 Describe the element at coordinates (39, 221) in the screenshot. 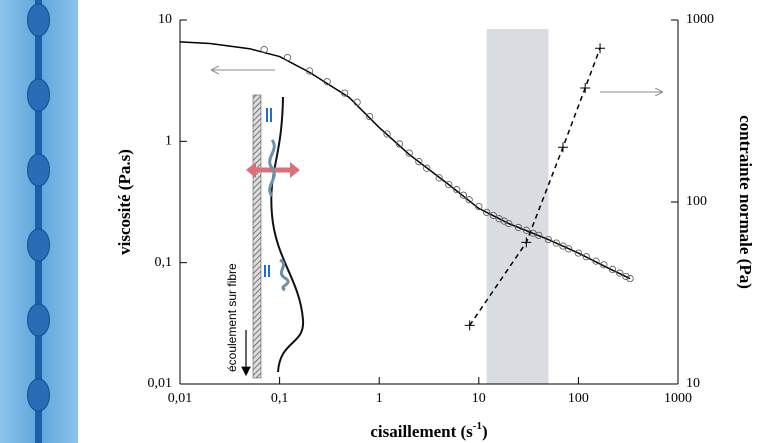

I see `photo` at that location.